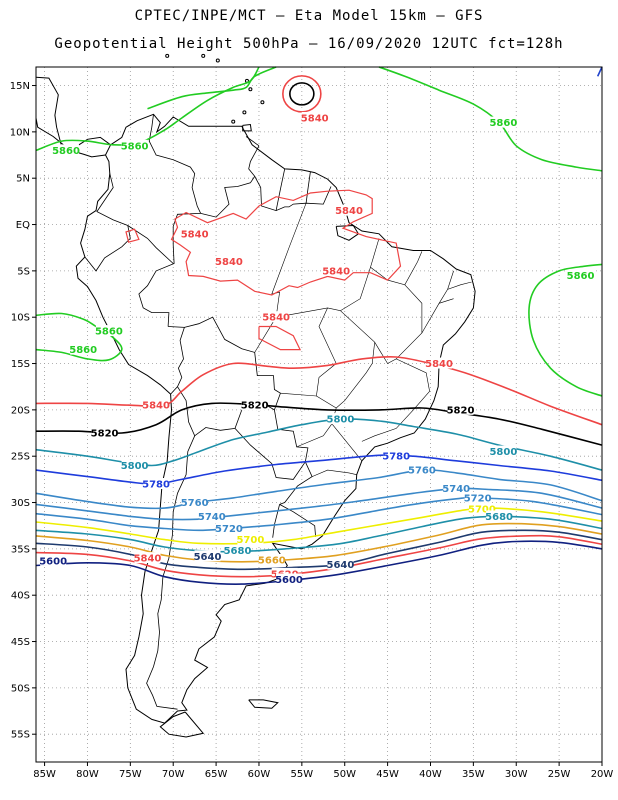 The height and width of the screenshot is (800, 618). What do you see at coordinates (516, 774) in the screenshot?
I see `lon-tick-label: 30W` at bounding box center [516, 774].